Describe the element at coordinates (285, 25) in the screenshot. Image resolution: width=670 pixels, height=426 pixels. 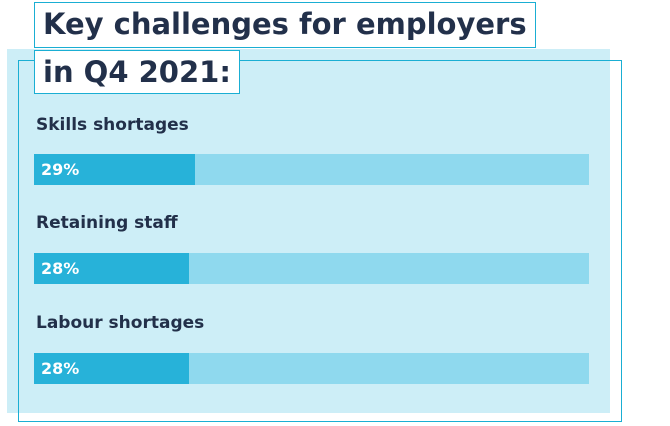
I see `chart-title-line-1: Key challenges for employers` at that location.